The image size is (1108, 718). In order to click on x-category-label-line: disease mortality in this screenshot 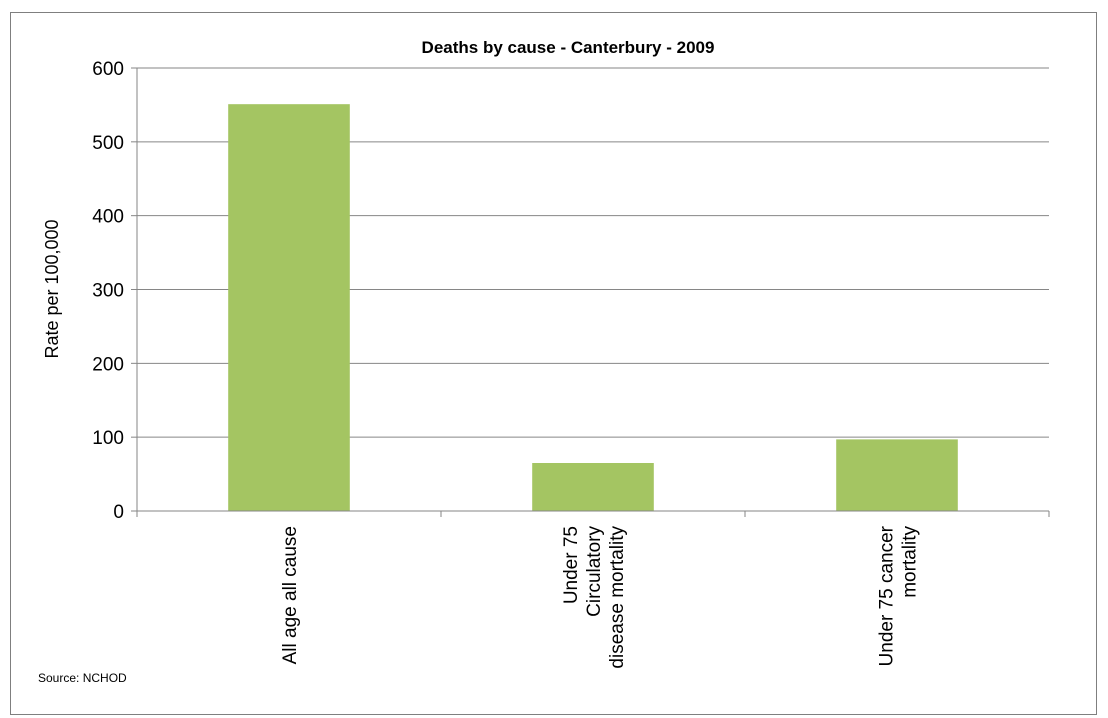, I will do `click(617, 597)`.